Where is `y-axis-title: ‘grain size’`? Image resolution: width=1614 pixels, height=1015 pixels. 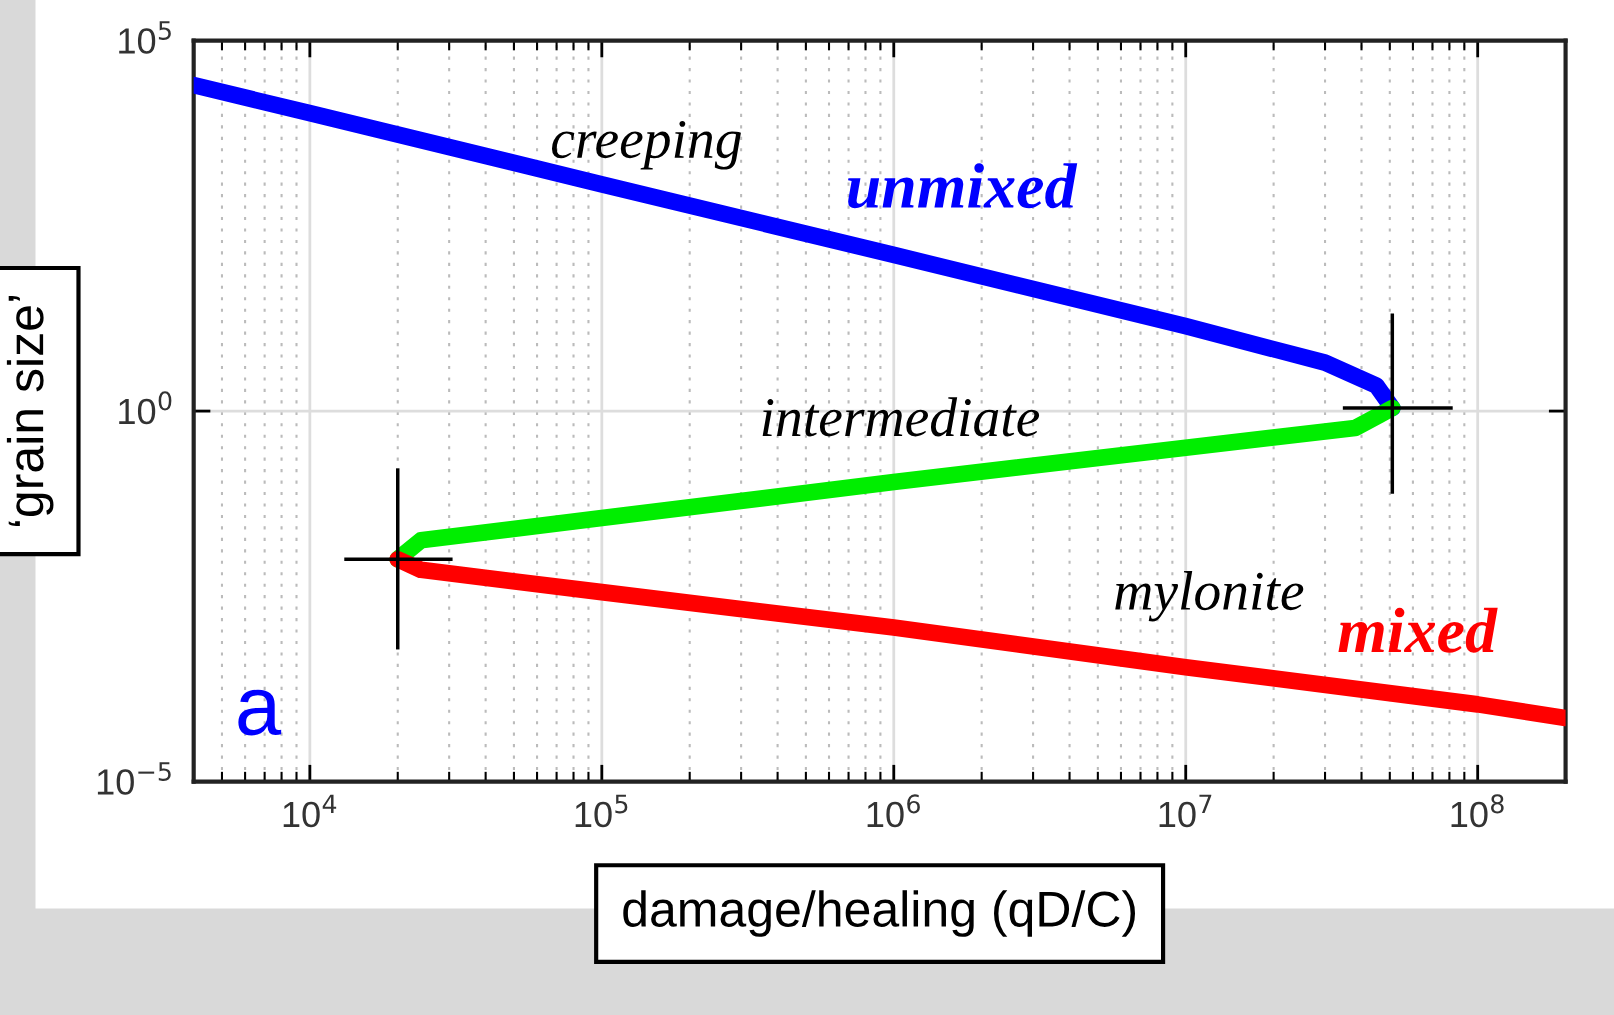
y-axis-title: ‘grain size’ is located at coordinates (30, 411).